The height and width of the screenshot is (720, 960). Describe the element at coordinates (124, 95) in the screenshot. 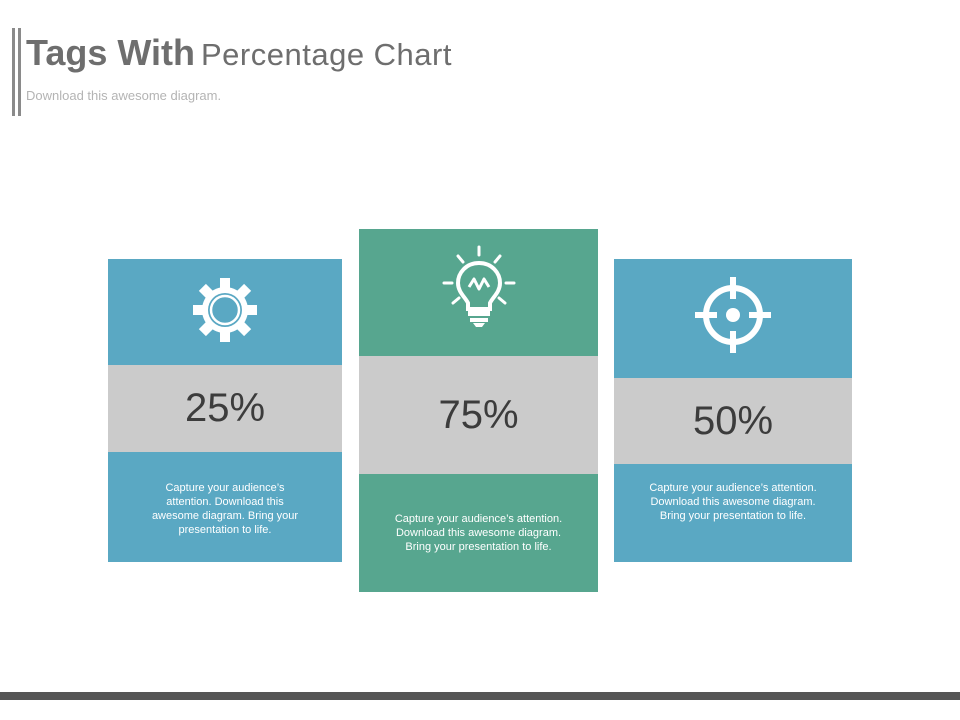

I see `page-subtitle: Download this awesome diagram.` at that location.